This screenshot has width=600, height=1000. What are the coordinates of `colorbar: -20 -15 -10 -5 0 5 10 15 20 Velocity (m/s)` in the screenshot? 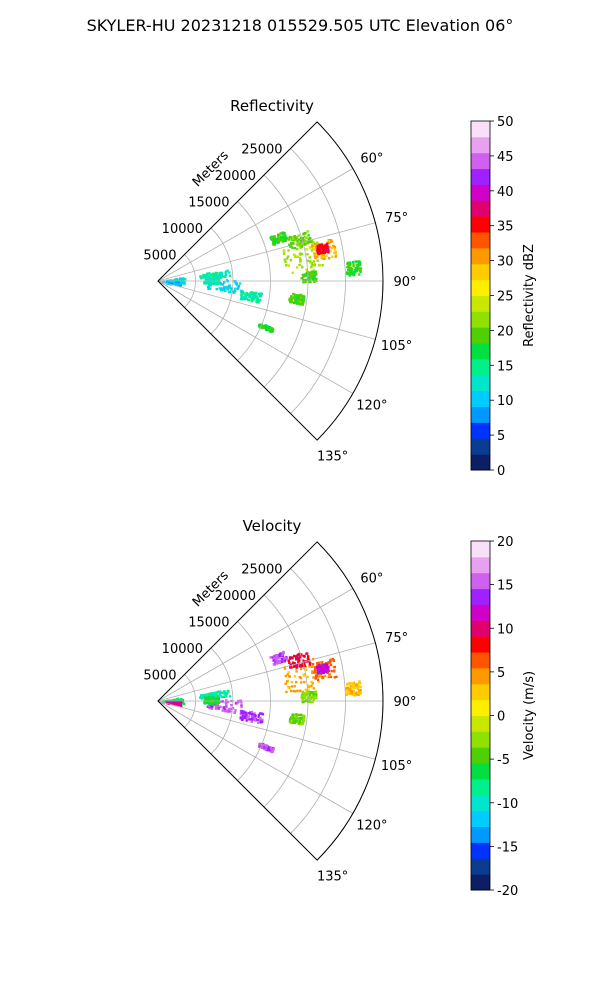 It's located at (503, 717).